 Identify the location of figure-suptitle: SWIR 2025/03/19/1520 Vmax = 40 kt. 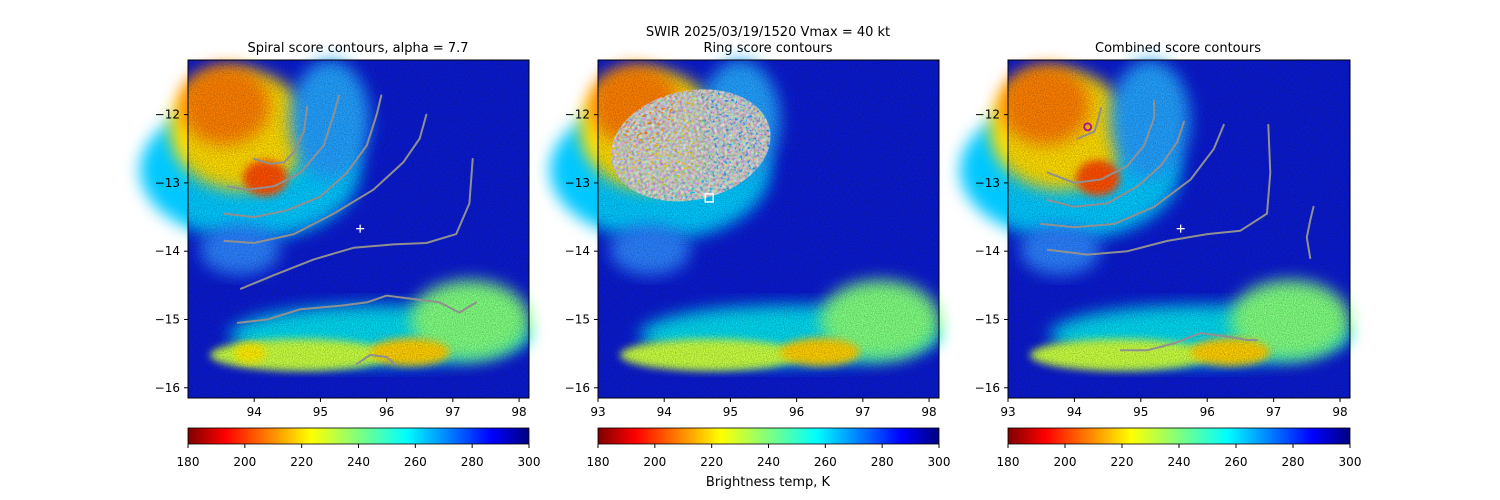
(768, 32).